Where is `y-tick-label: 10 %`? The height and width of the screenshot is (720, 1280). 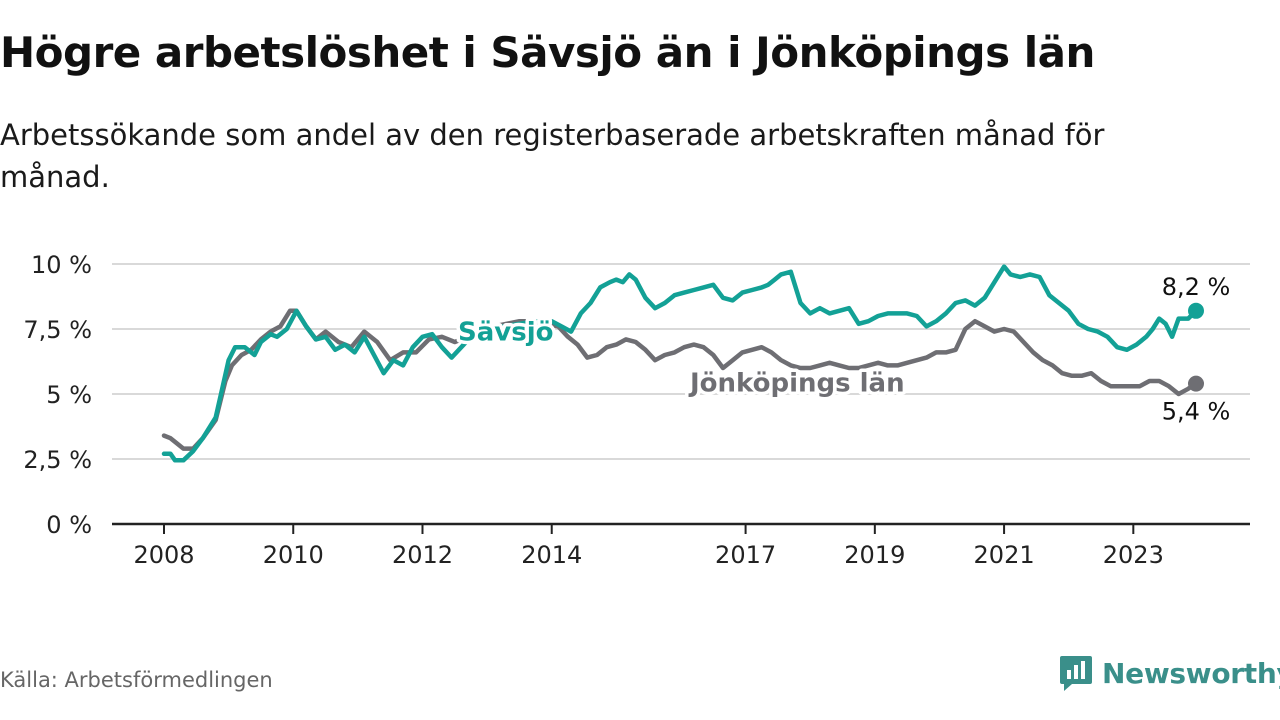 y-tick-label: 10 % is located at coordinates (61, 265).